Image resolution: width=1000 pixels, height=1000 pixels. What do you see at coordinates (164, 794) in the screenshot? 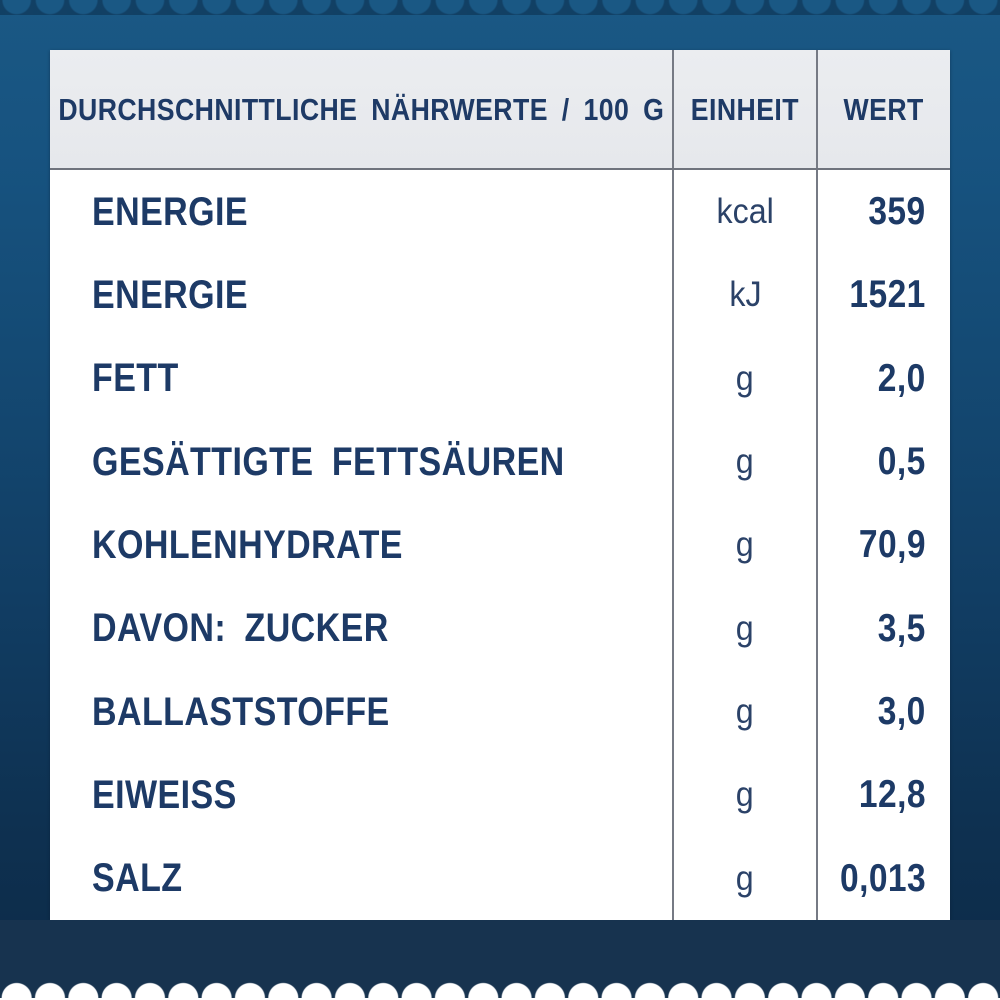
I see `row-label: EIWEISS` at bounding box center [164, 794].